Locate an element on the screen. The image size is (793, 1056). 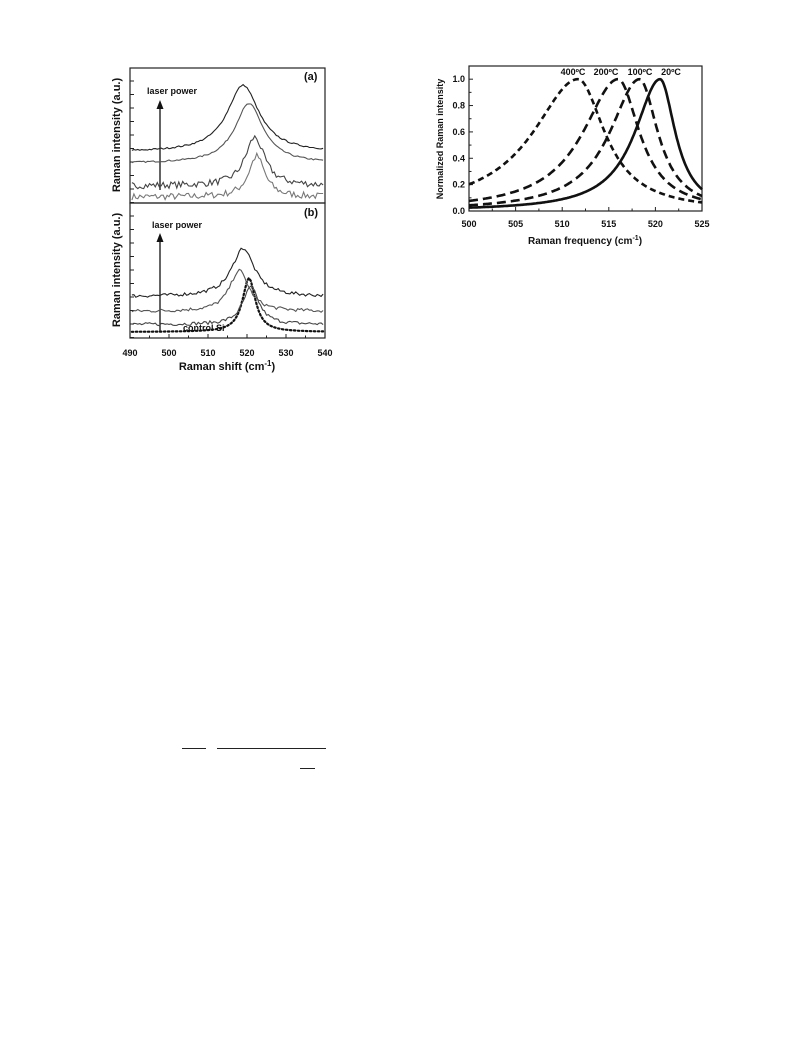
curve-200c is located at coordinates (585, 140).